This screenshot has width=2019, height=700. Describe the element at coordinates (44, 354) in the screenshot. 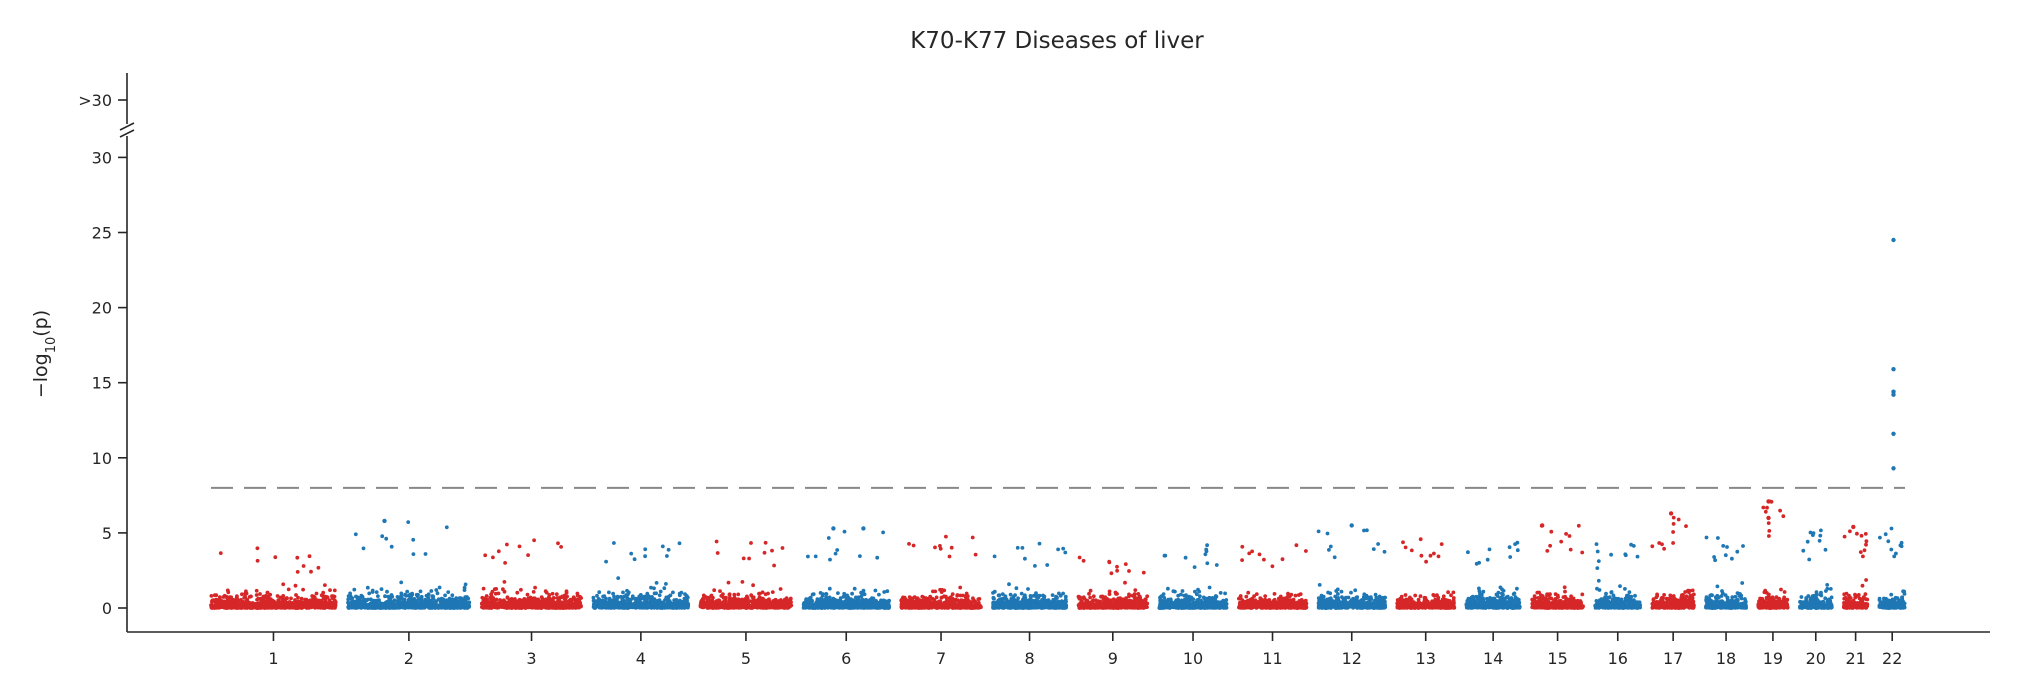

I see `y-axis-label: −log10(p)` at that location.